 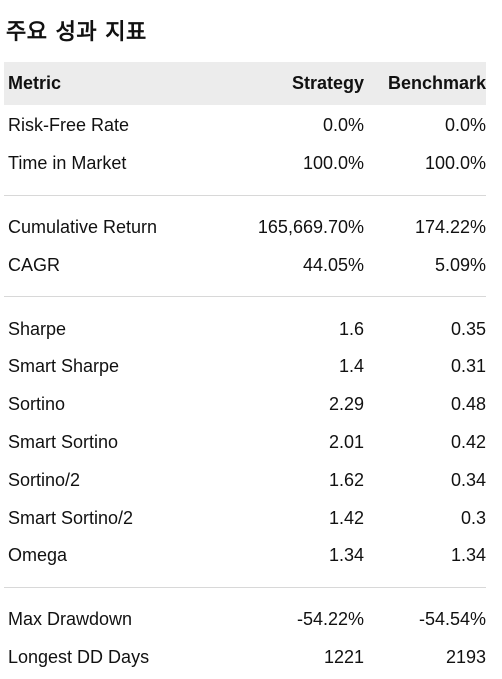 I want to click on strategy-cell: 1.4, so click(x=351, y=366).